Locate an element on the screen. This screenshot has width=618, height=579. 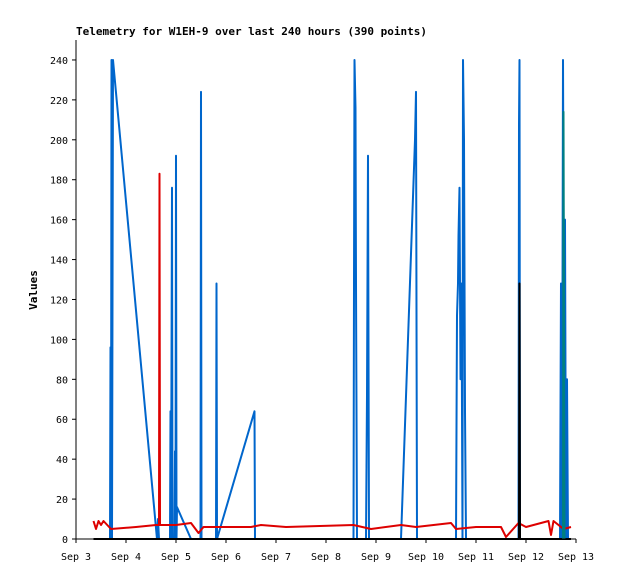
y-tick-label: 100 is located at coordinates (59, 340).